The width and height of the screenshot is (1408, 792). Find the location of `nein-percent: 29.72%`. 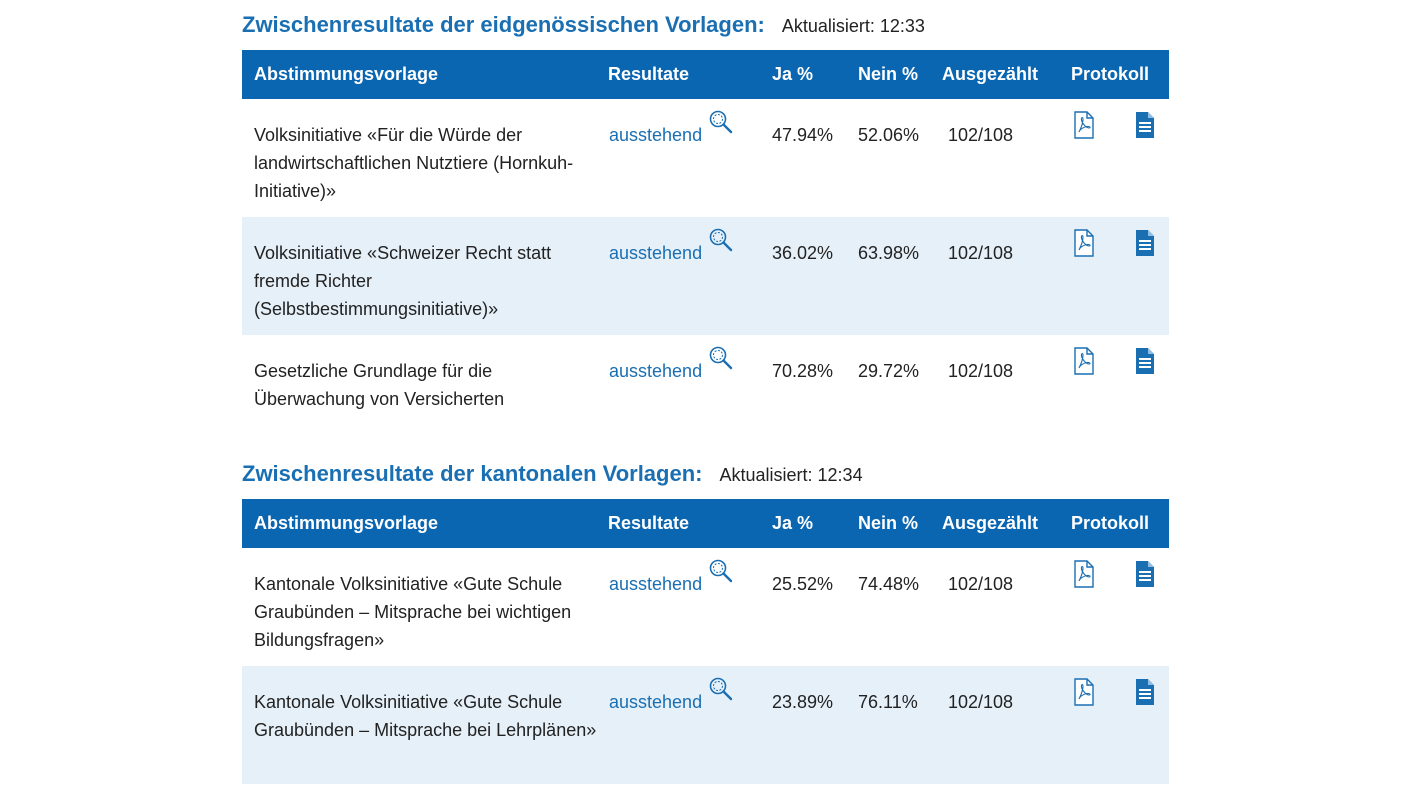

nein-percent: 29.72% is located at coordinates (889, 371).